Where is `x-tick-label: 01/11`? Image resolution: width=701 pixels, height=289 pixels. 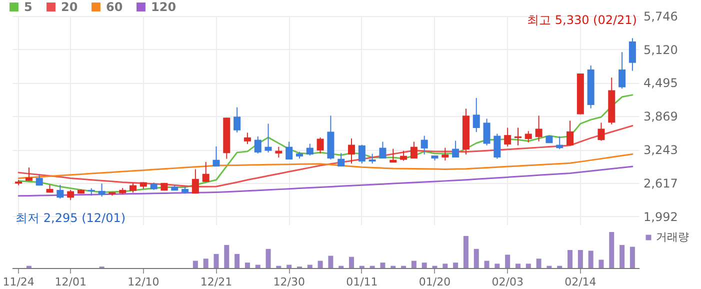
x-tick-label: 01/11 is located at coordinates (362, 282).